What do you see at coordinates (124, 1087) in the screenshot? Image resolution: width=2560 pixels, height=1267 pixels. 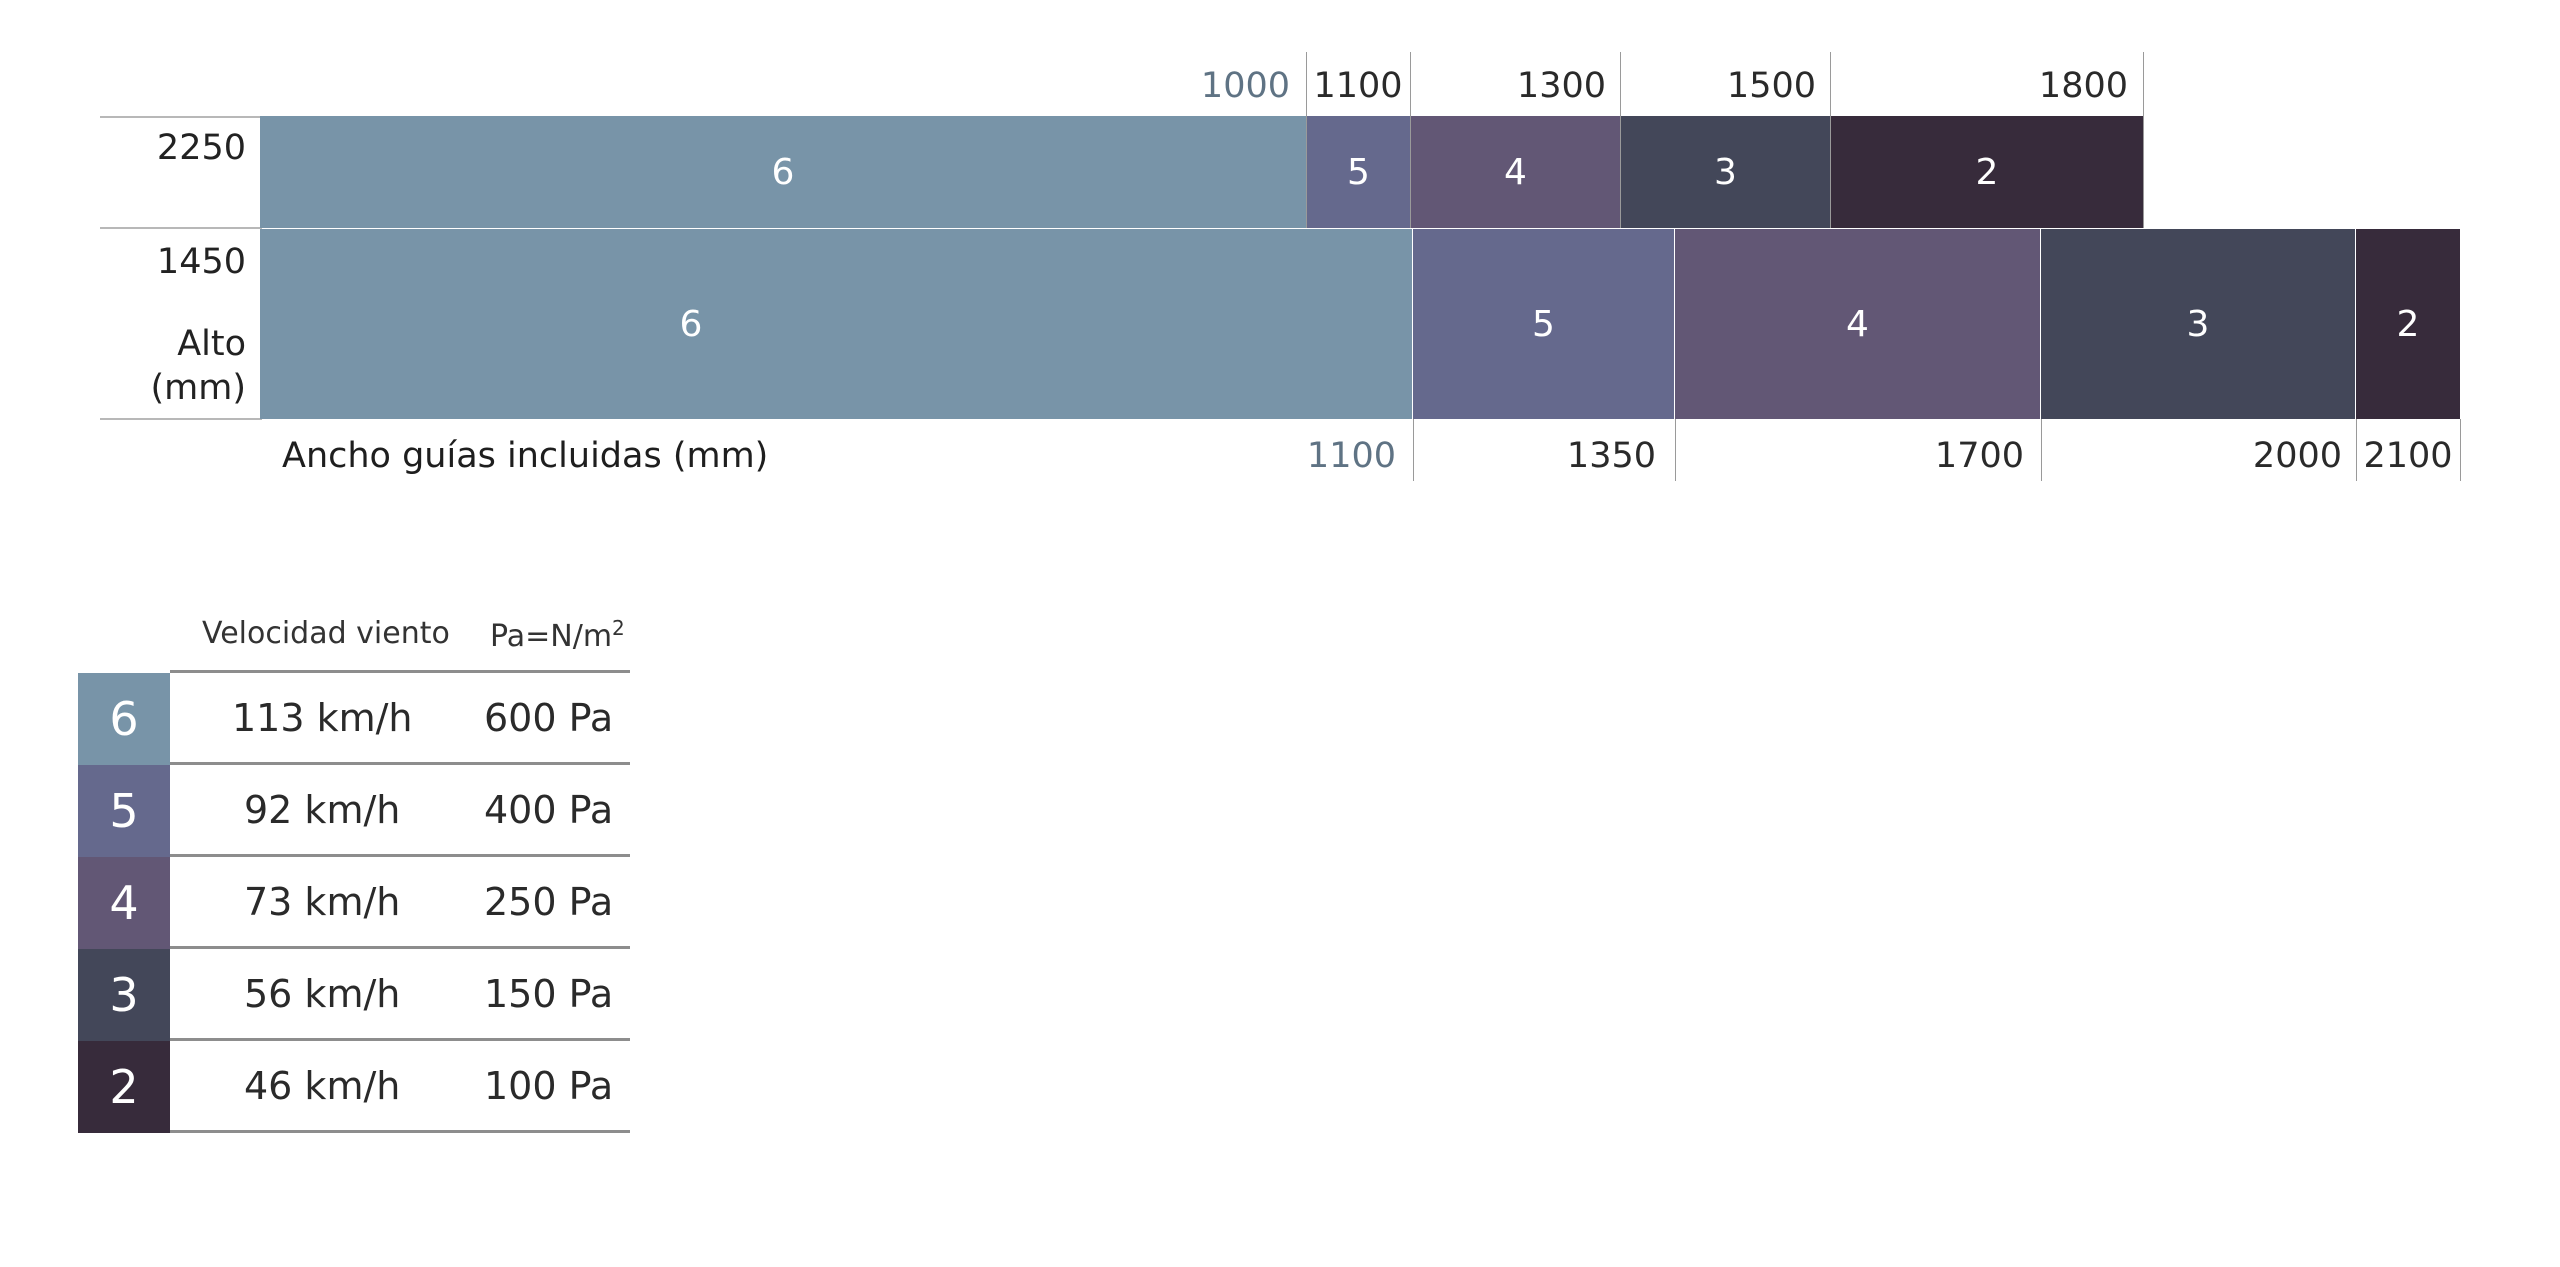 I see `legend-swatch-2: 2` at bounding box center [124, 1087].